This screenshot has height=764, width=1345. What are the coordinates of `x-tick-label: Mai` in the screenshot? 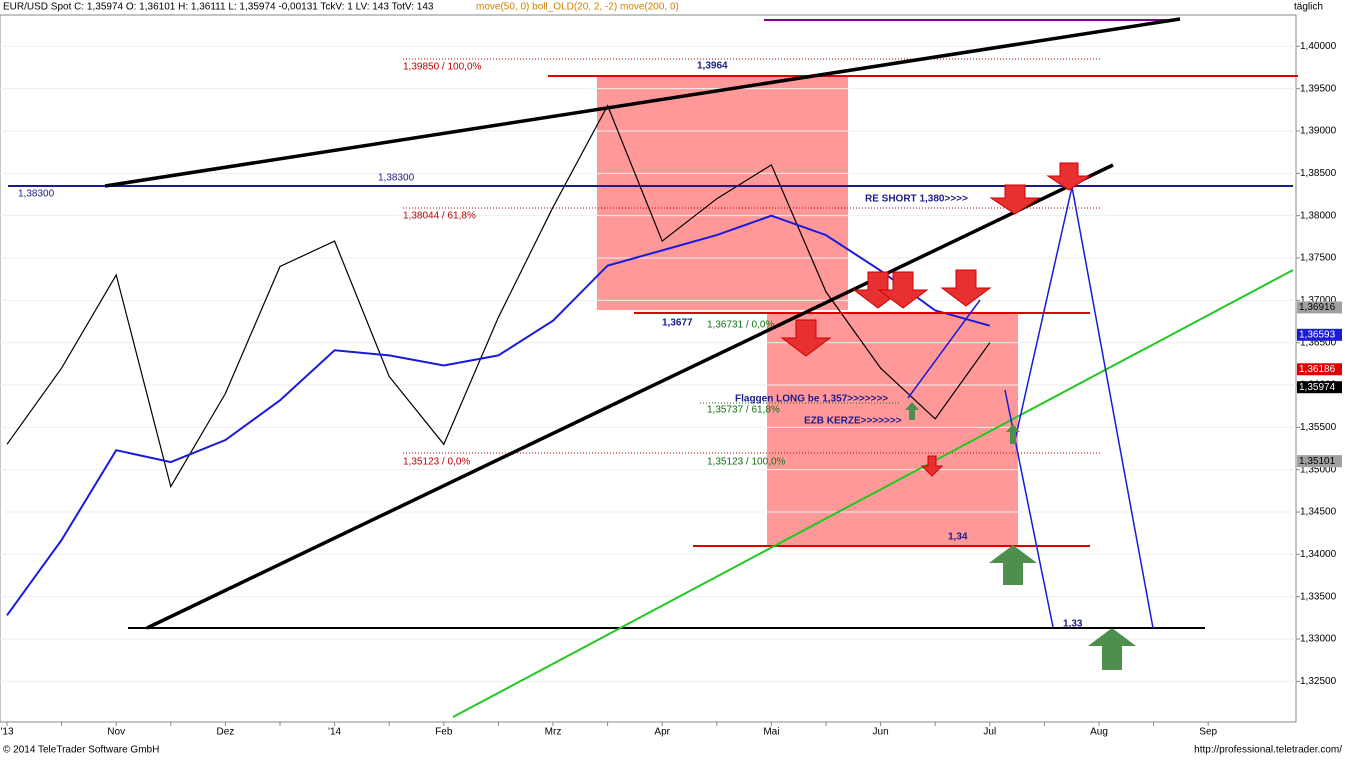 It's located at (771, 732).